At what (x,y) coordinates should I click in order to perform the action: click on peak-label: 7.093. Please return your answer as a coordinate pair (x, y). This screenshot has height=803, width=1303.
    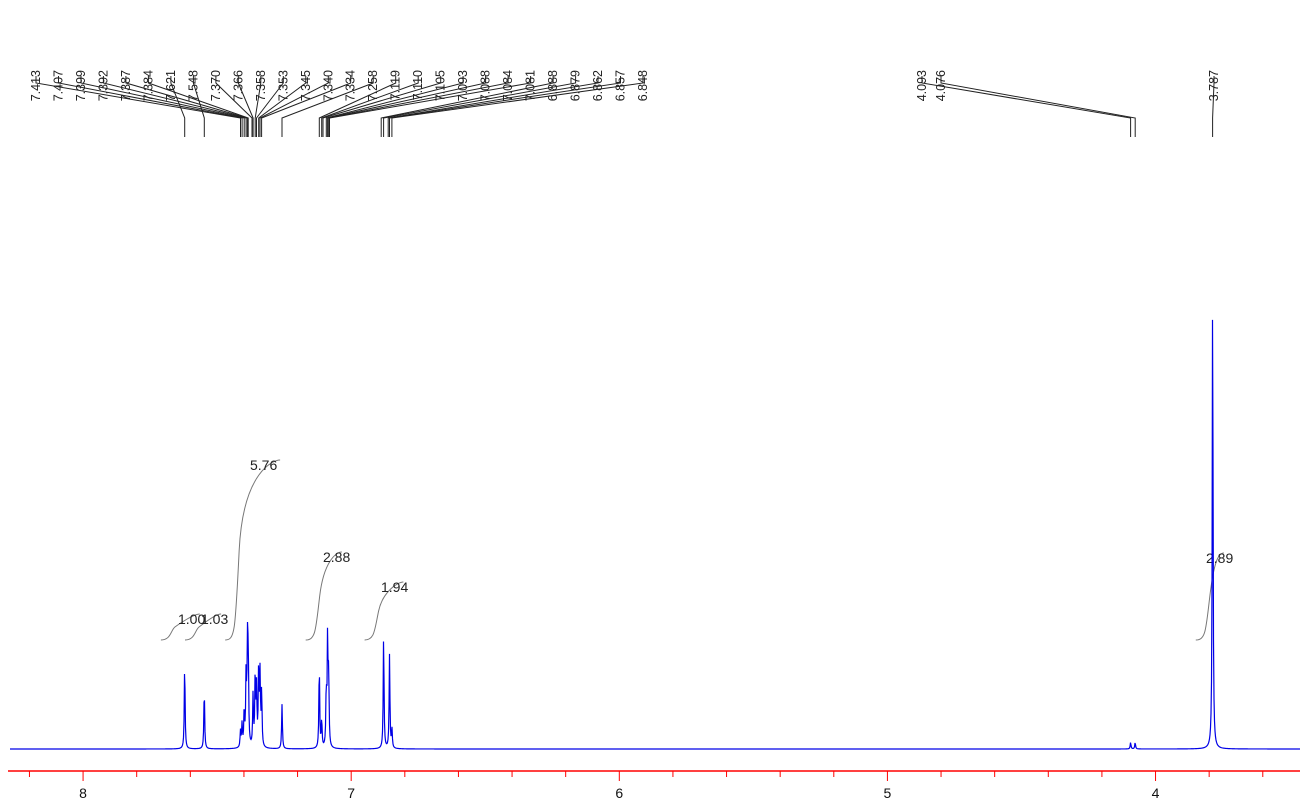
    Looking at the image, I should click on (463, 85).